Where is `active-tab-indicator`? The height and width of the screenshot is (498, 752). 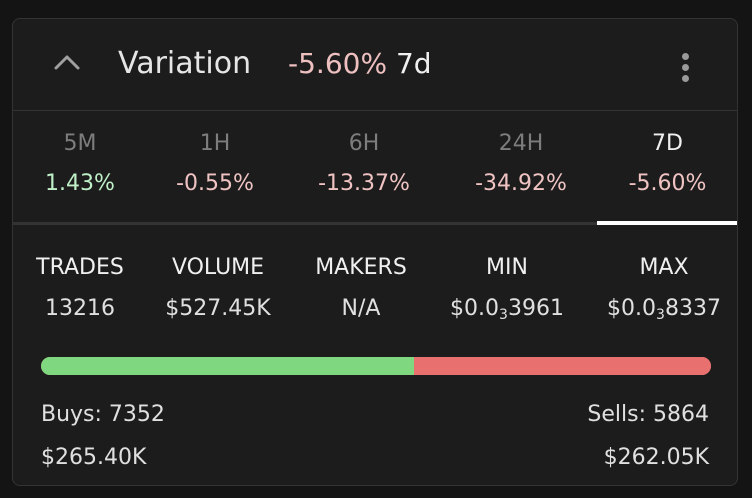
active-tab-indicator is located at coordinates (667, 223).